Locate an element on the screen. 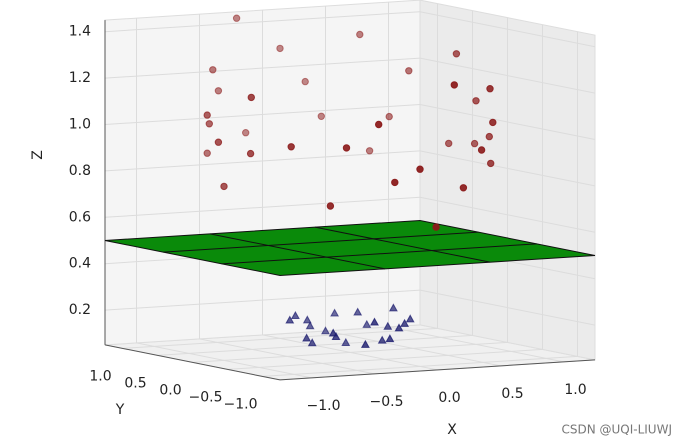 The height and width of the screenshot is (447, 680). y-axis-label: Y is located at coordinates (120, 410).